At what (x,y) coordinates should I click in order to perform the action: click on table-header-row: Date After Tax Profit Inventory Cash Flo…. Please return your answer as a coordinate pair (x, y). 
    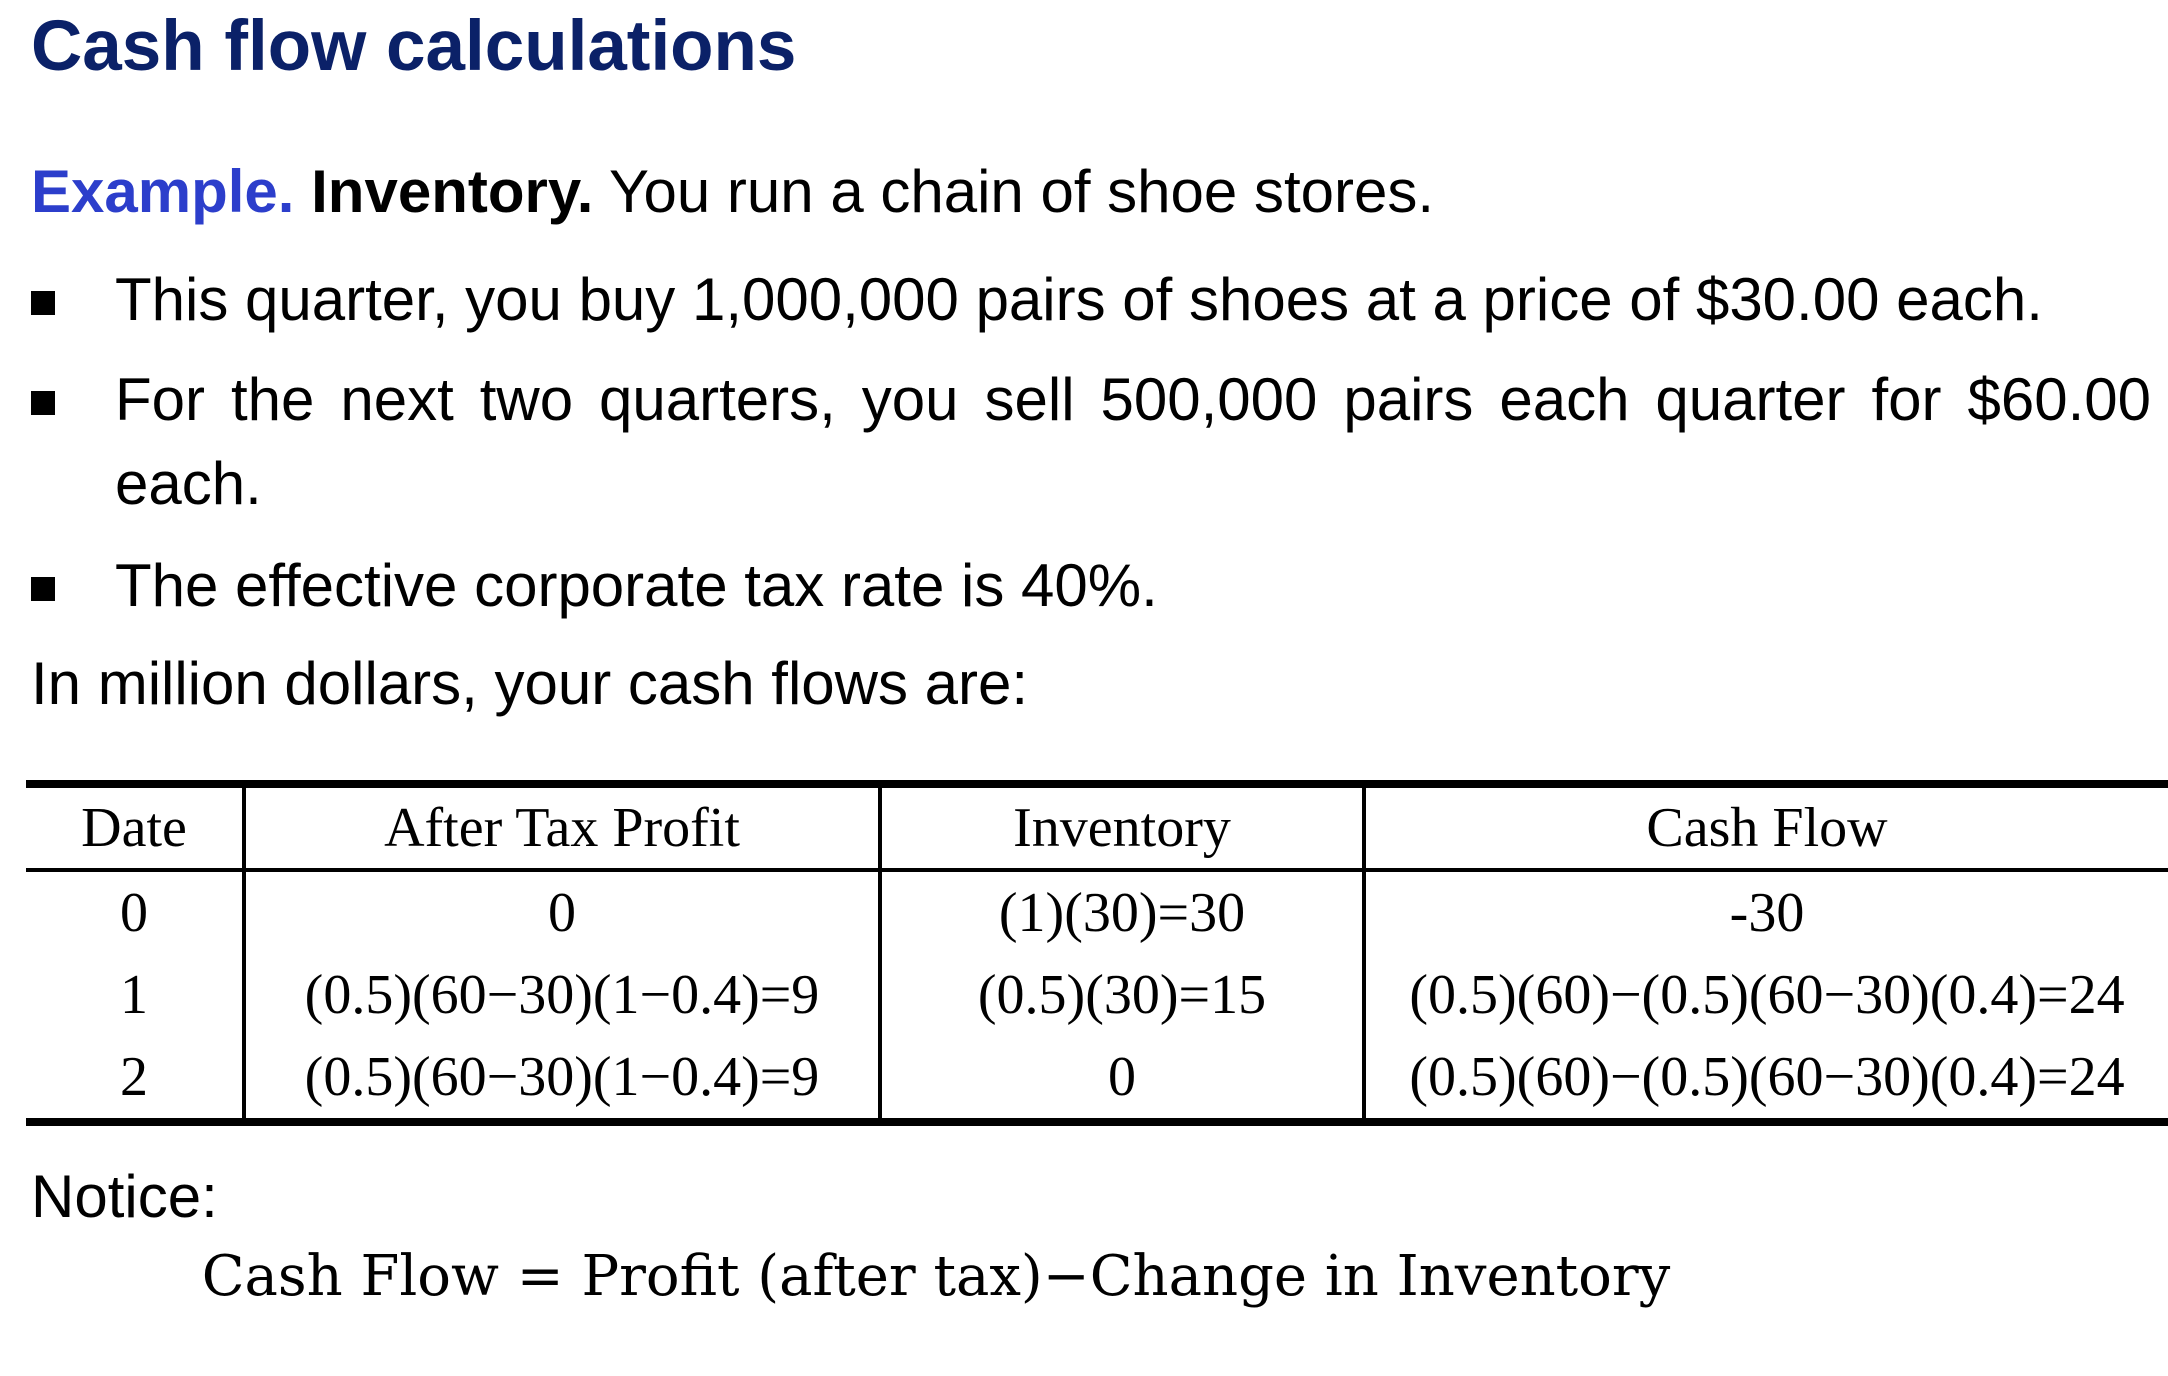
    Looking at the image, I should click on (1097, 827).